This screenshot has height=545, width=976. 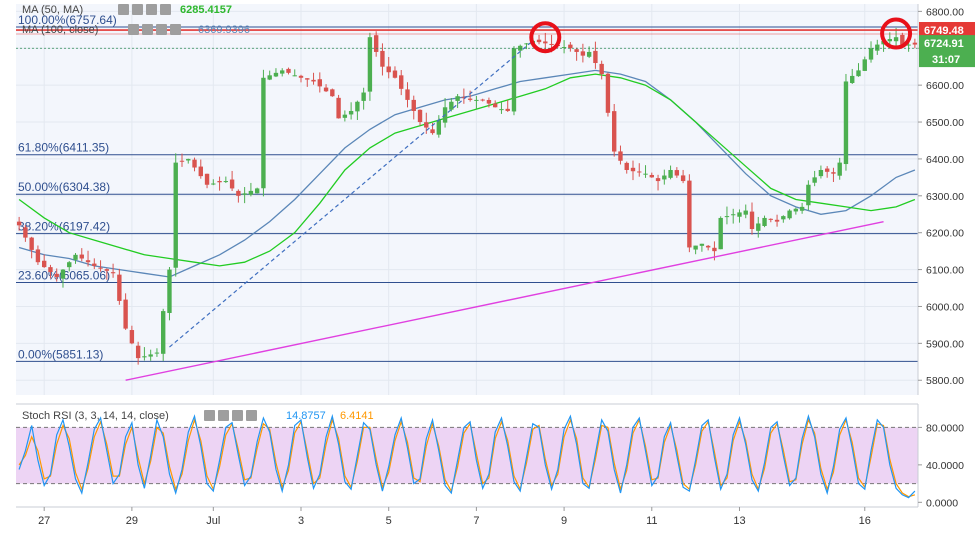 I want to click on highlight-circle, so click(x=896, y=33).